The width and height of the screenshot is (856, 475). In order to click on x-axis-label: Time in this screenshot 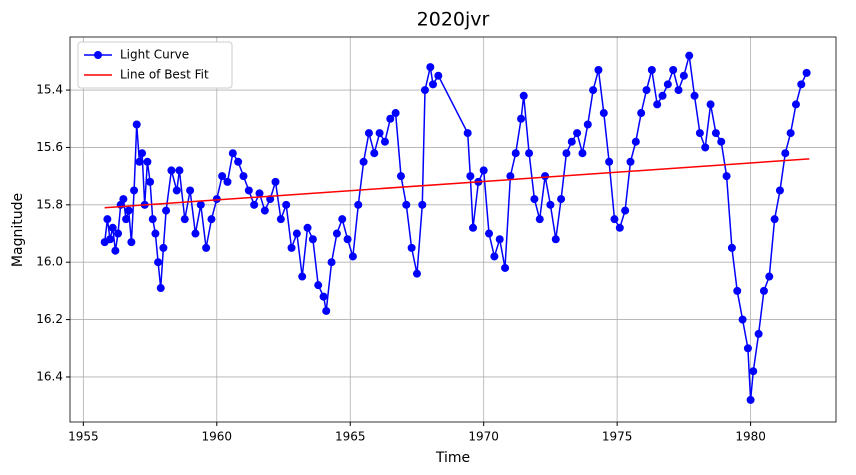, I will do `click(452, 458)`.